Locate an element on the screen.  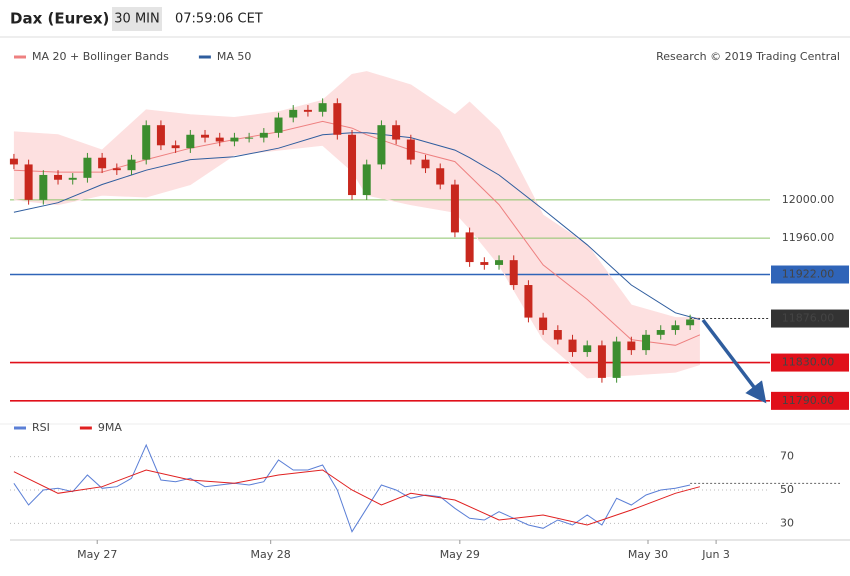
x-tick-label: May 27 is located at coordinates (97, 554).